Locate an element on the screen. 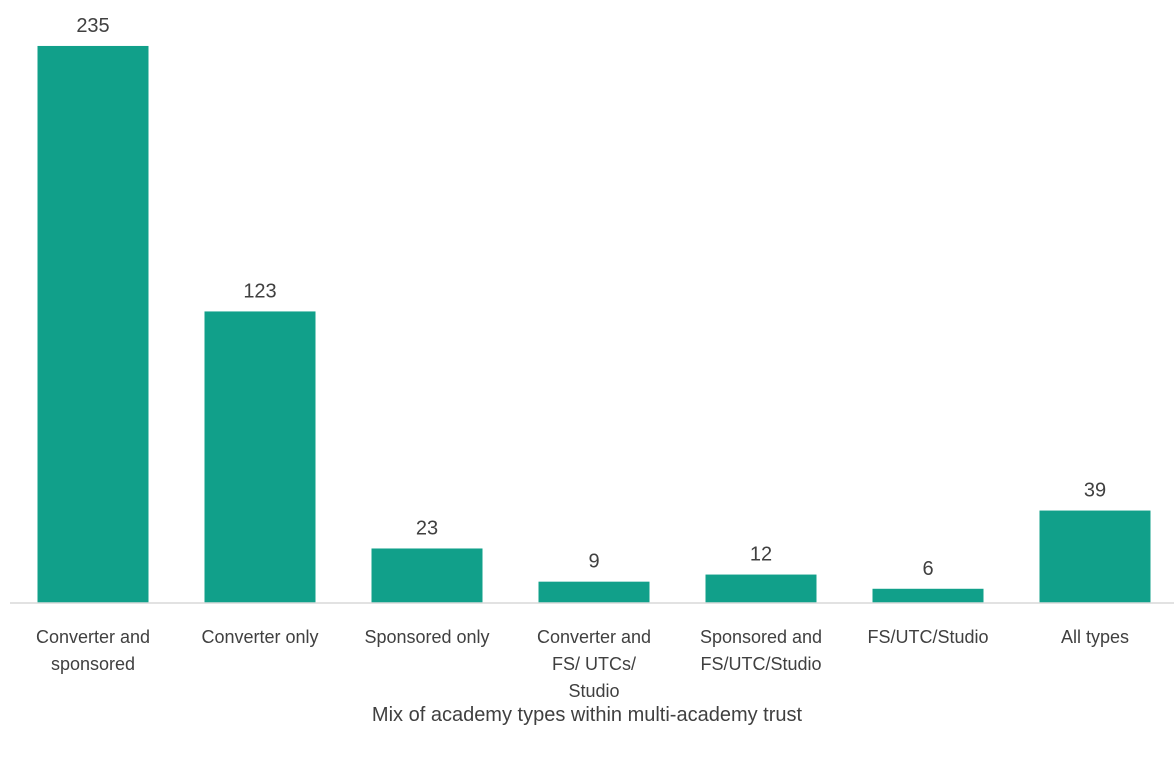 This screenshot has height=760, width=1174. data-label: 9 is located at coordinates (593, 562).